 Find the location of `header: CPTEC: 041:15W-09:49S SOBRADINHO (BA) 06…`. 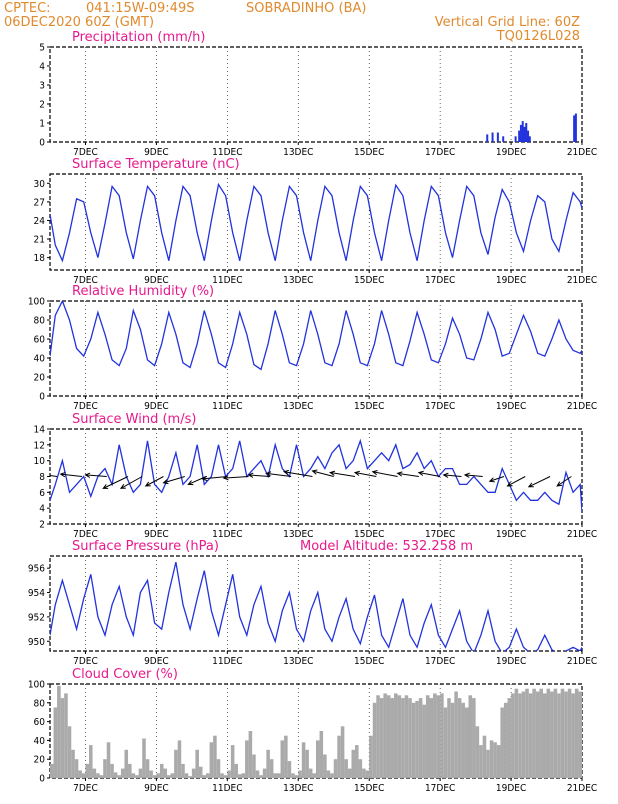

header: CPTEC: 041:15W-09:49S SOBRADINHO (BA) 06… is located at coordinates (292, 22).